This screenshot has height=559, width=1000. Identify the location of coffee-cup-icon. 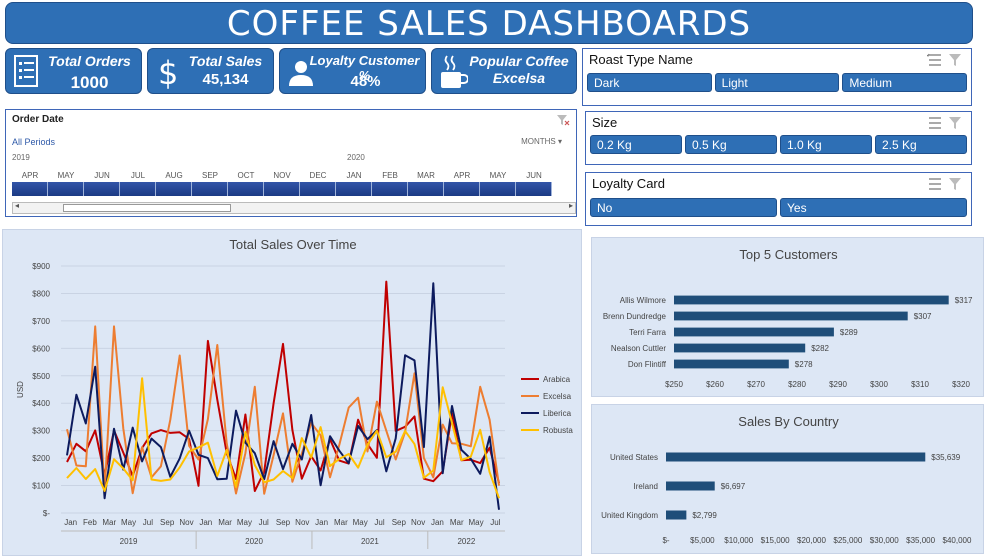
(454, 71).